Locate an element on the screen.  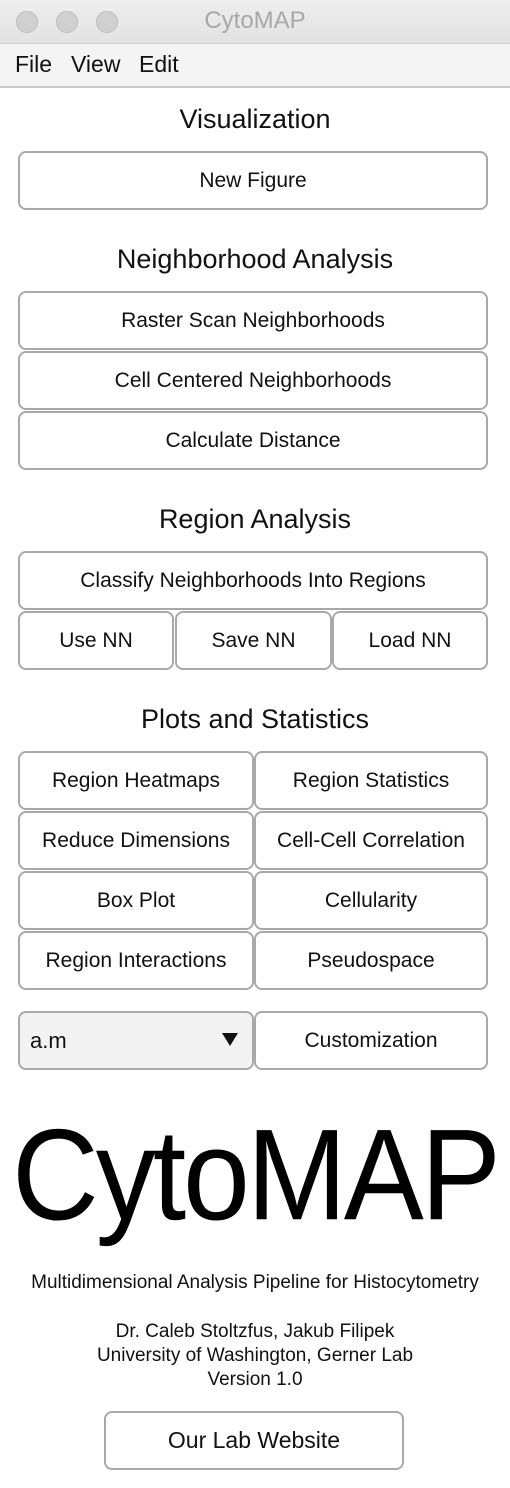
affiliation-text: University of Washington, Gerner Lab is located at coordinates (255, 1355).